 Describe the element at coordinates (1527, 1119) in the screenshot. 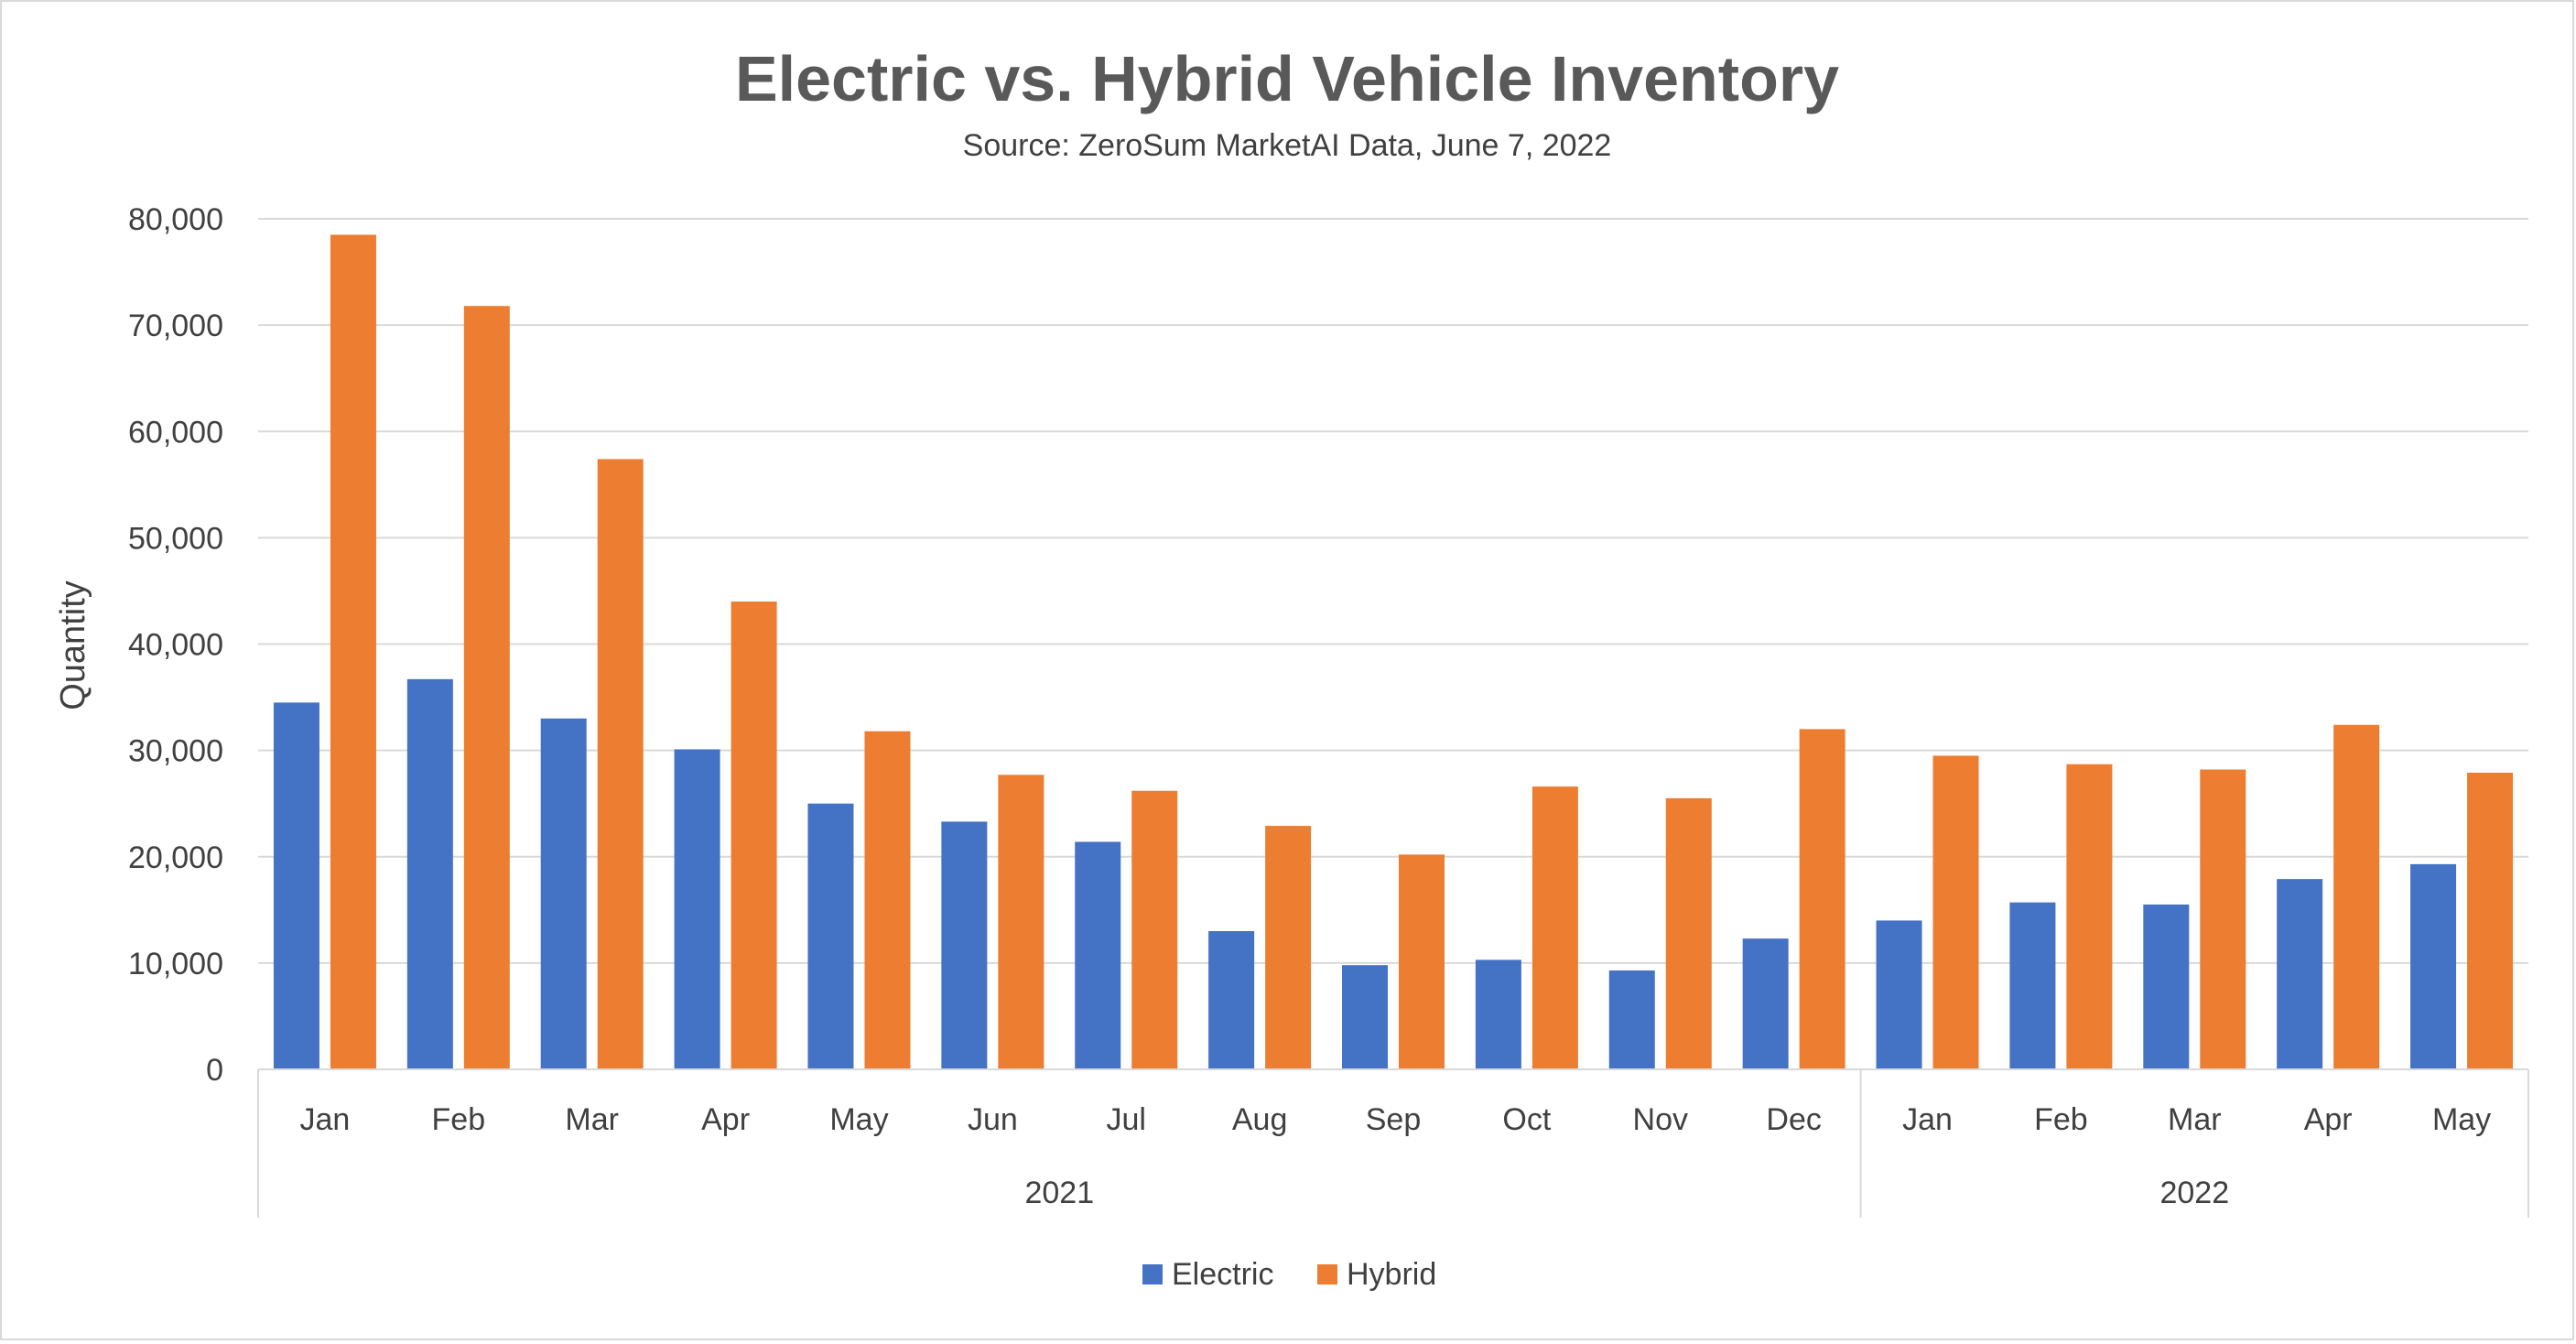

I see `x-tick-label: Oct` at that location.